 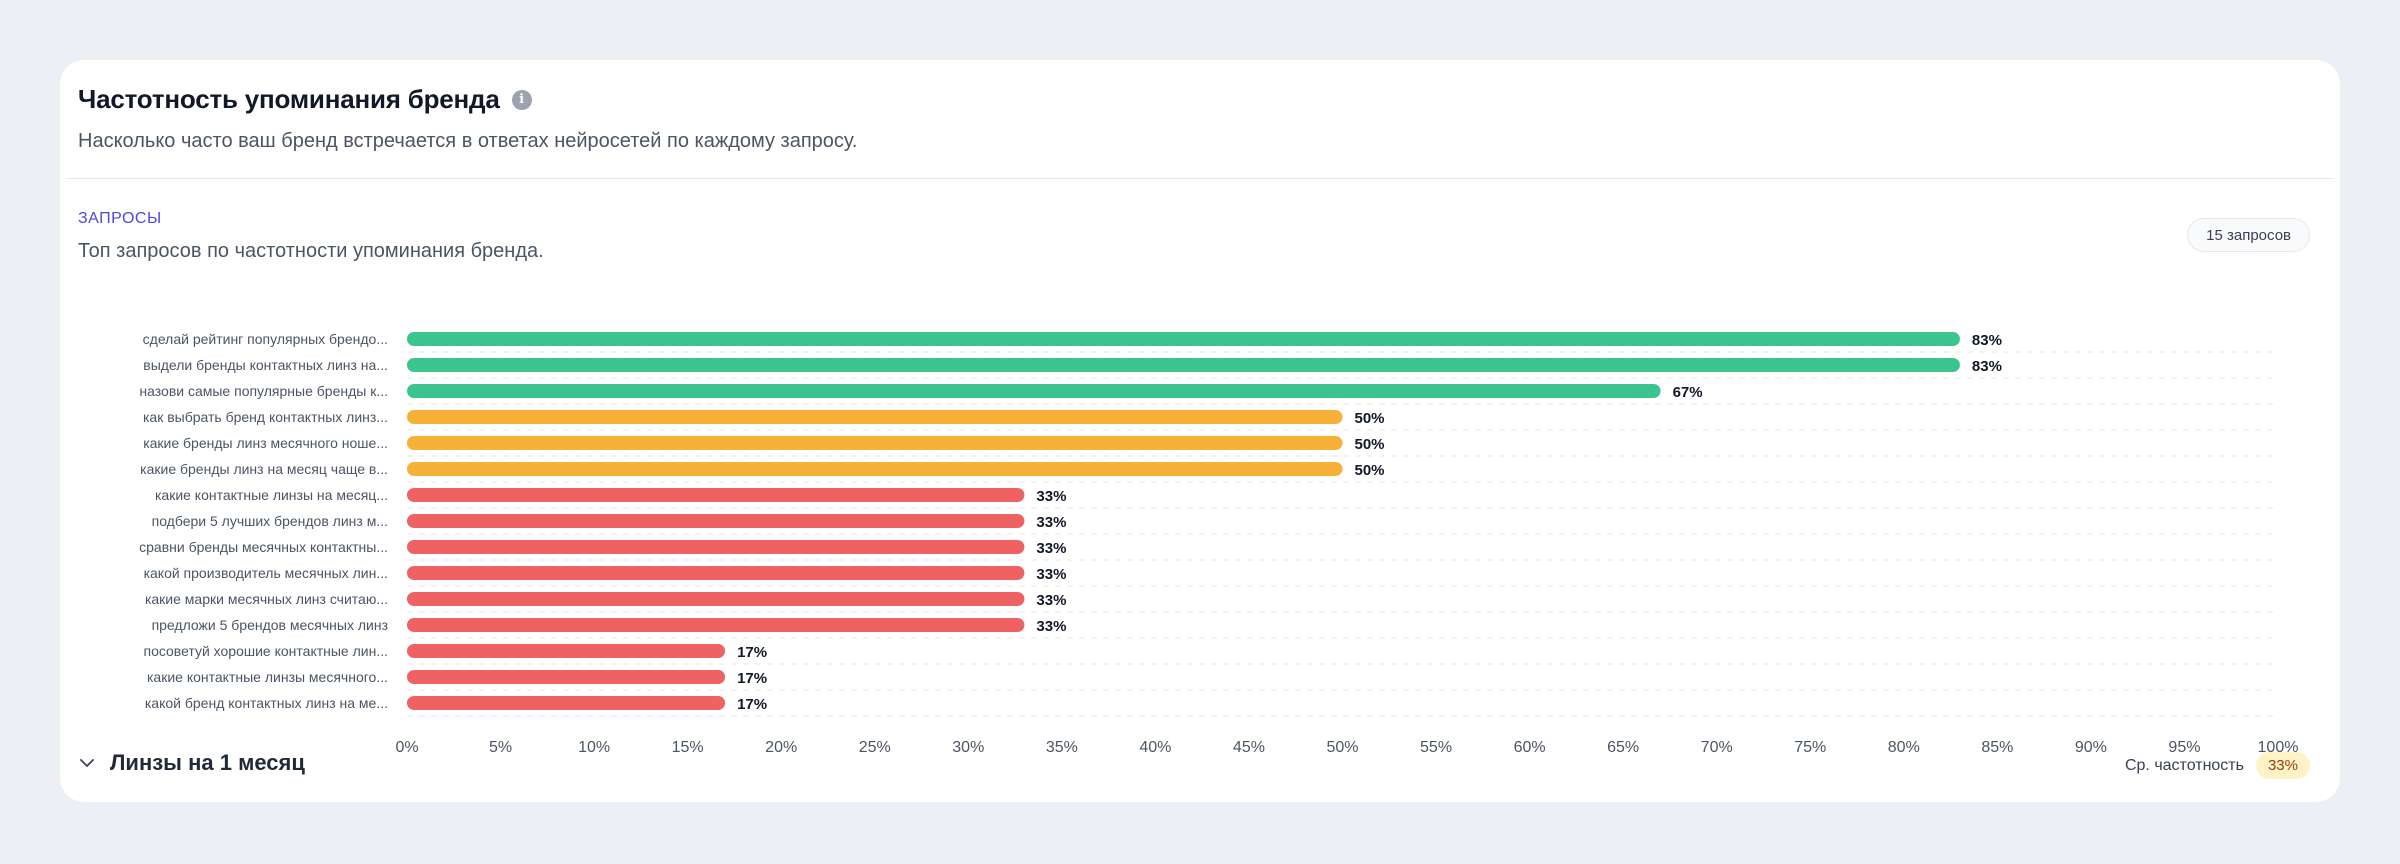 I want to click on info-icon: i, so click(x=521, y=99).